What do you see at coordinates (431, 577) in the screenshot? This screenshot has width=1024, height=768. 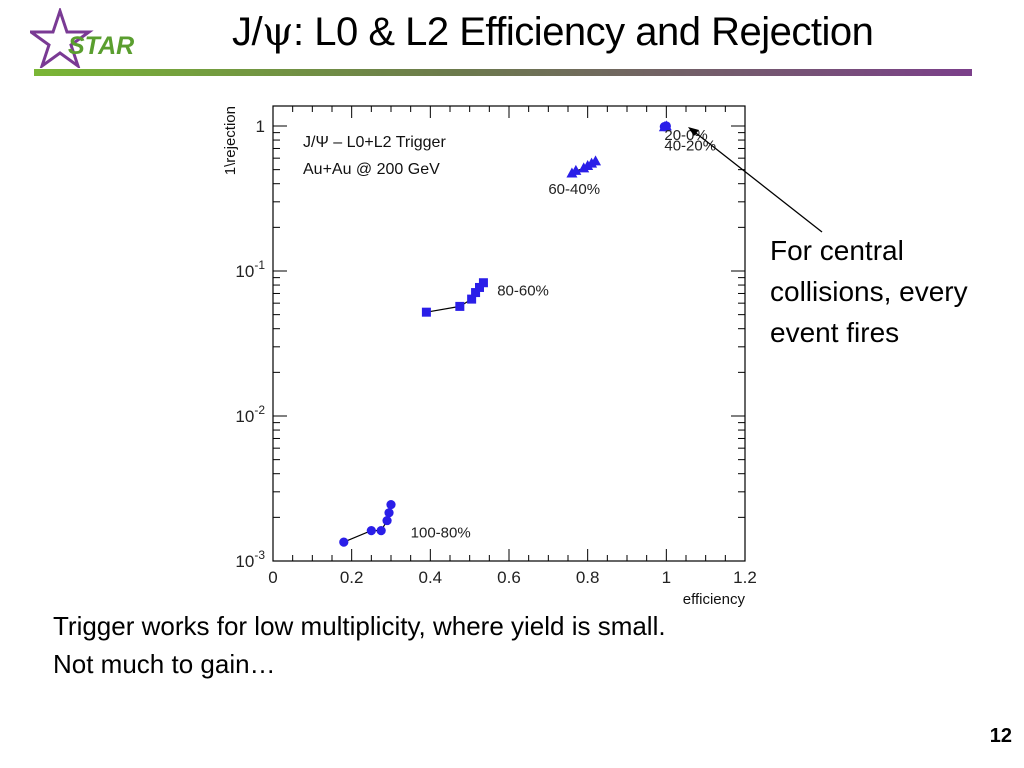 I see `x-tick-label: 0.4` at bounding box center [431, 577].